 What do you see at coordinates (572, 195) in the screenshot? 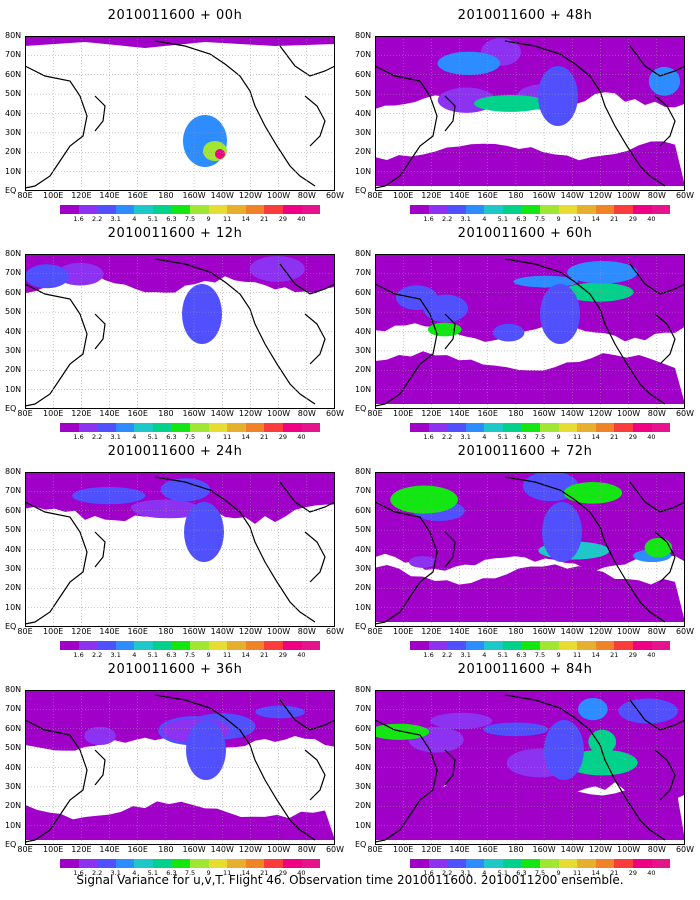
I see `longitude-label: 140W` at bounding box center [572, 195].